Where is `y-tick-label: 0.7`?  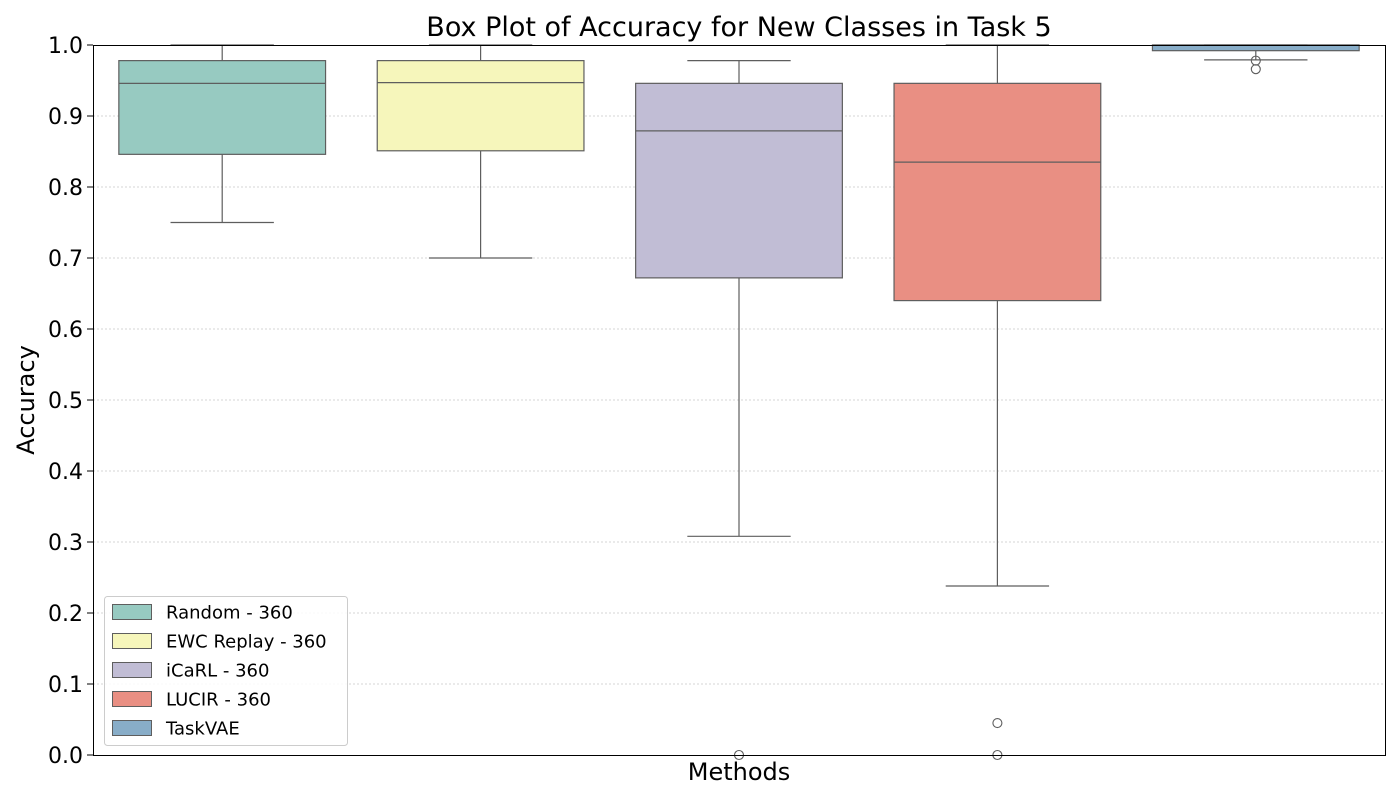 y-tick-label: 0.7 is located at coordinates (65, 259).